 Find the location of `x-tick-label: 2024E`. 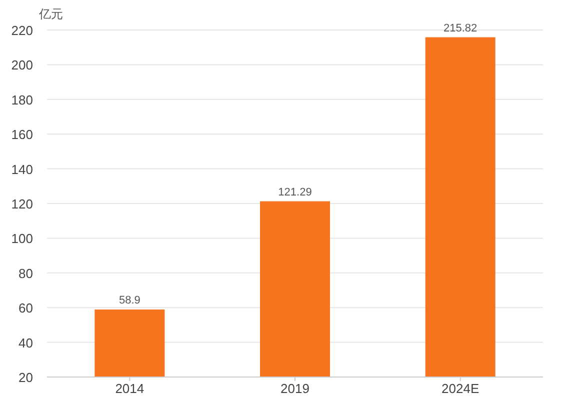

x-tick-label: 2024E is located at coordinates (461, 388).